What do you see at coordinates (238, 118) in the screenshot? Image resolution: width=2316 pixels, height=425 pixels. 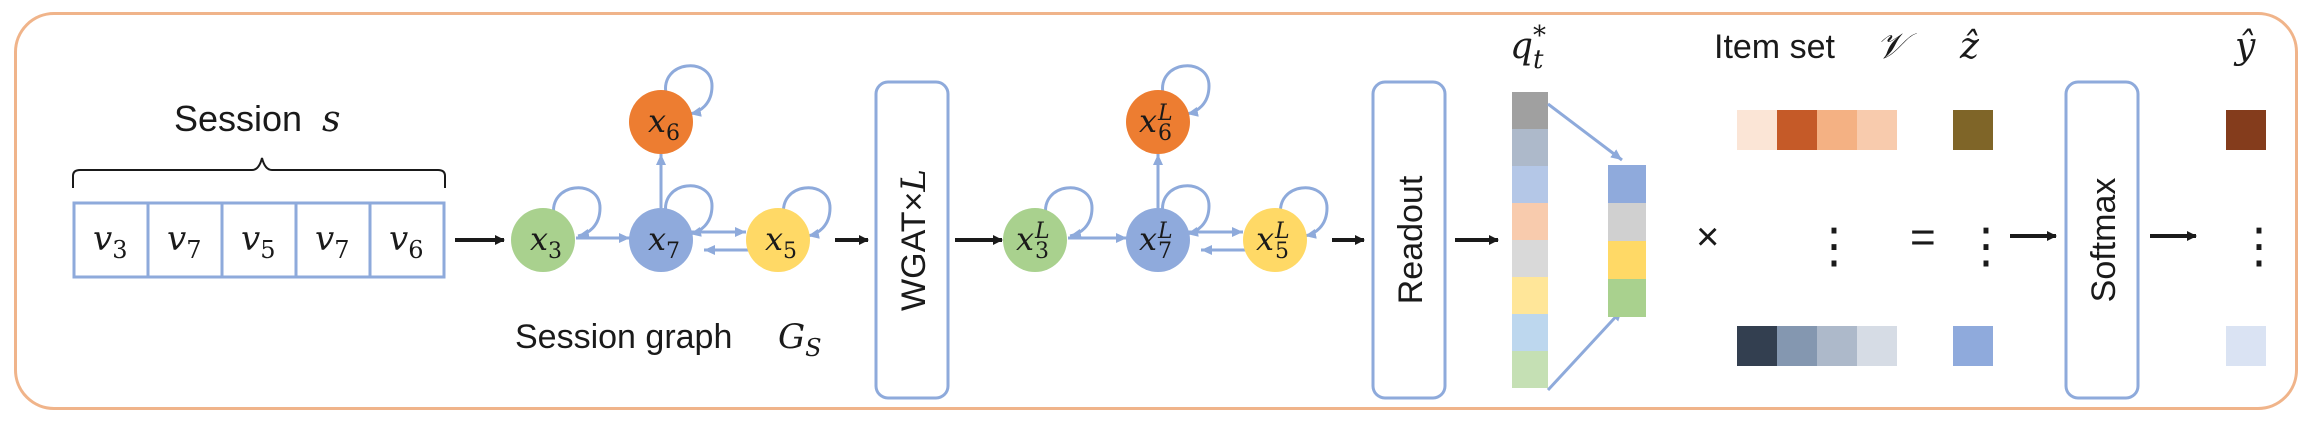 I see `session-label: Session` at bounding box center [238, 118].